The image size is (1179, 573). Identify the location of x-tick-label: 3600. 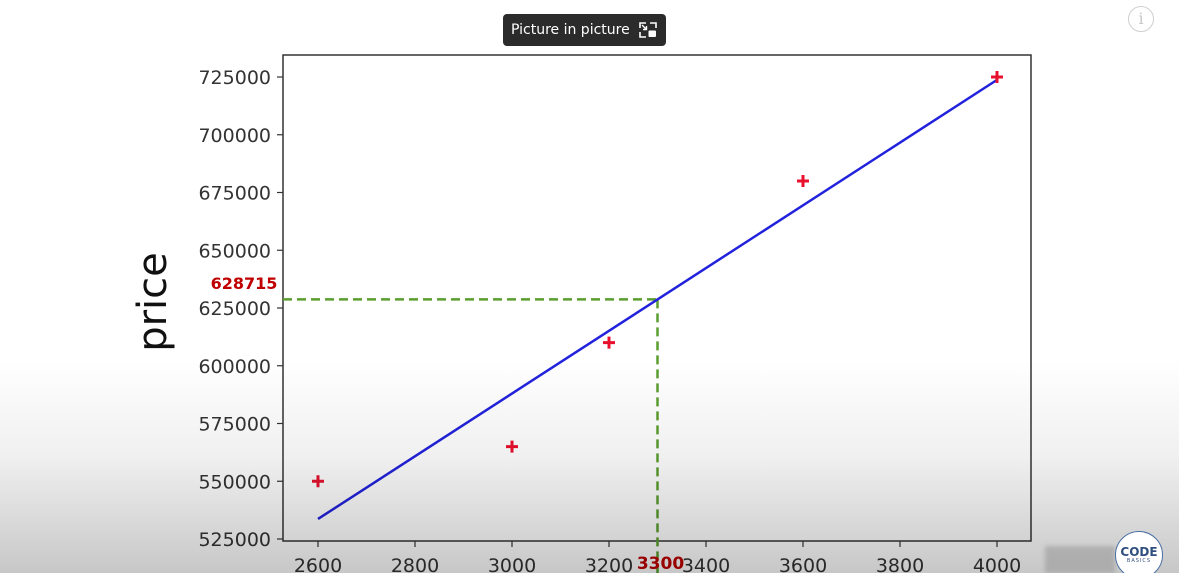
(803, 564).